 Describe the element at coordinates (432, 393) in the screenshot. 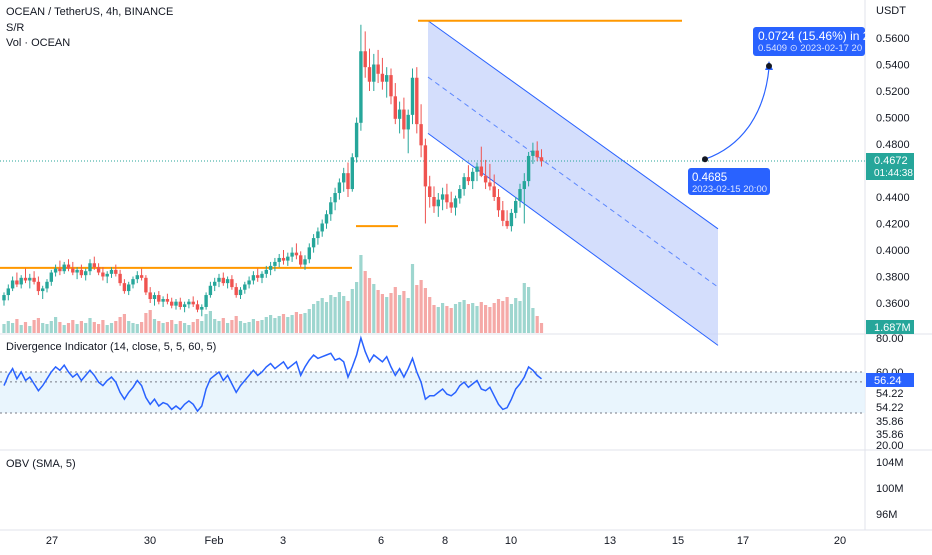

I see `divergence-band` at that location.